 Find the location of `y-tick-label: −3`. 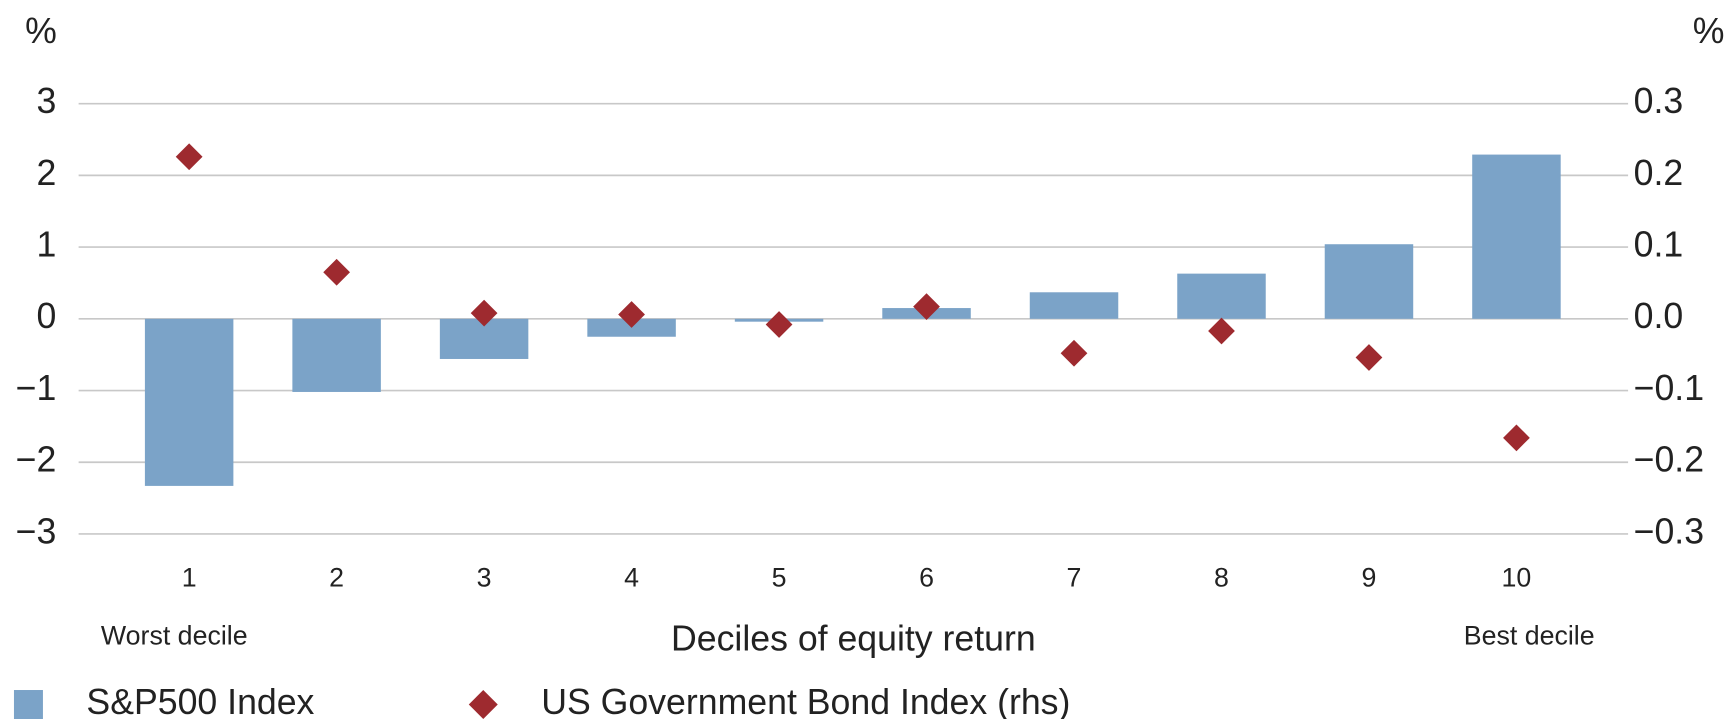

y-tick-label: −3 is located at coordinates (36, 531).